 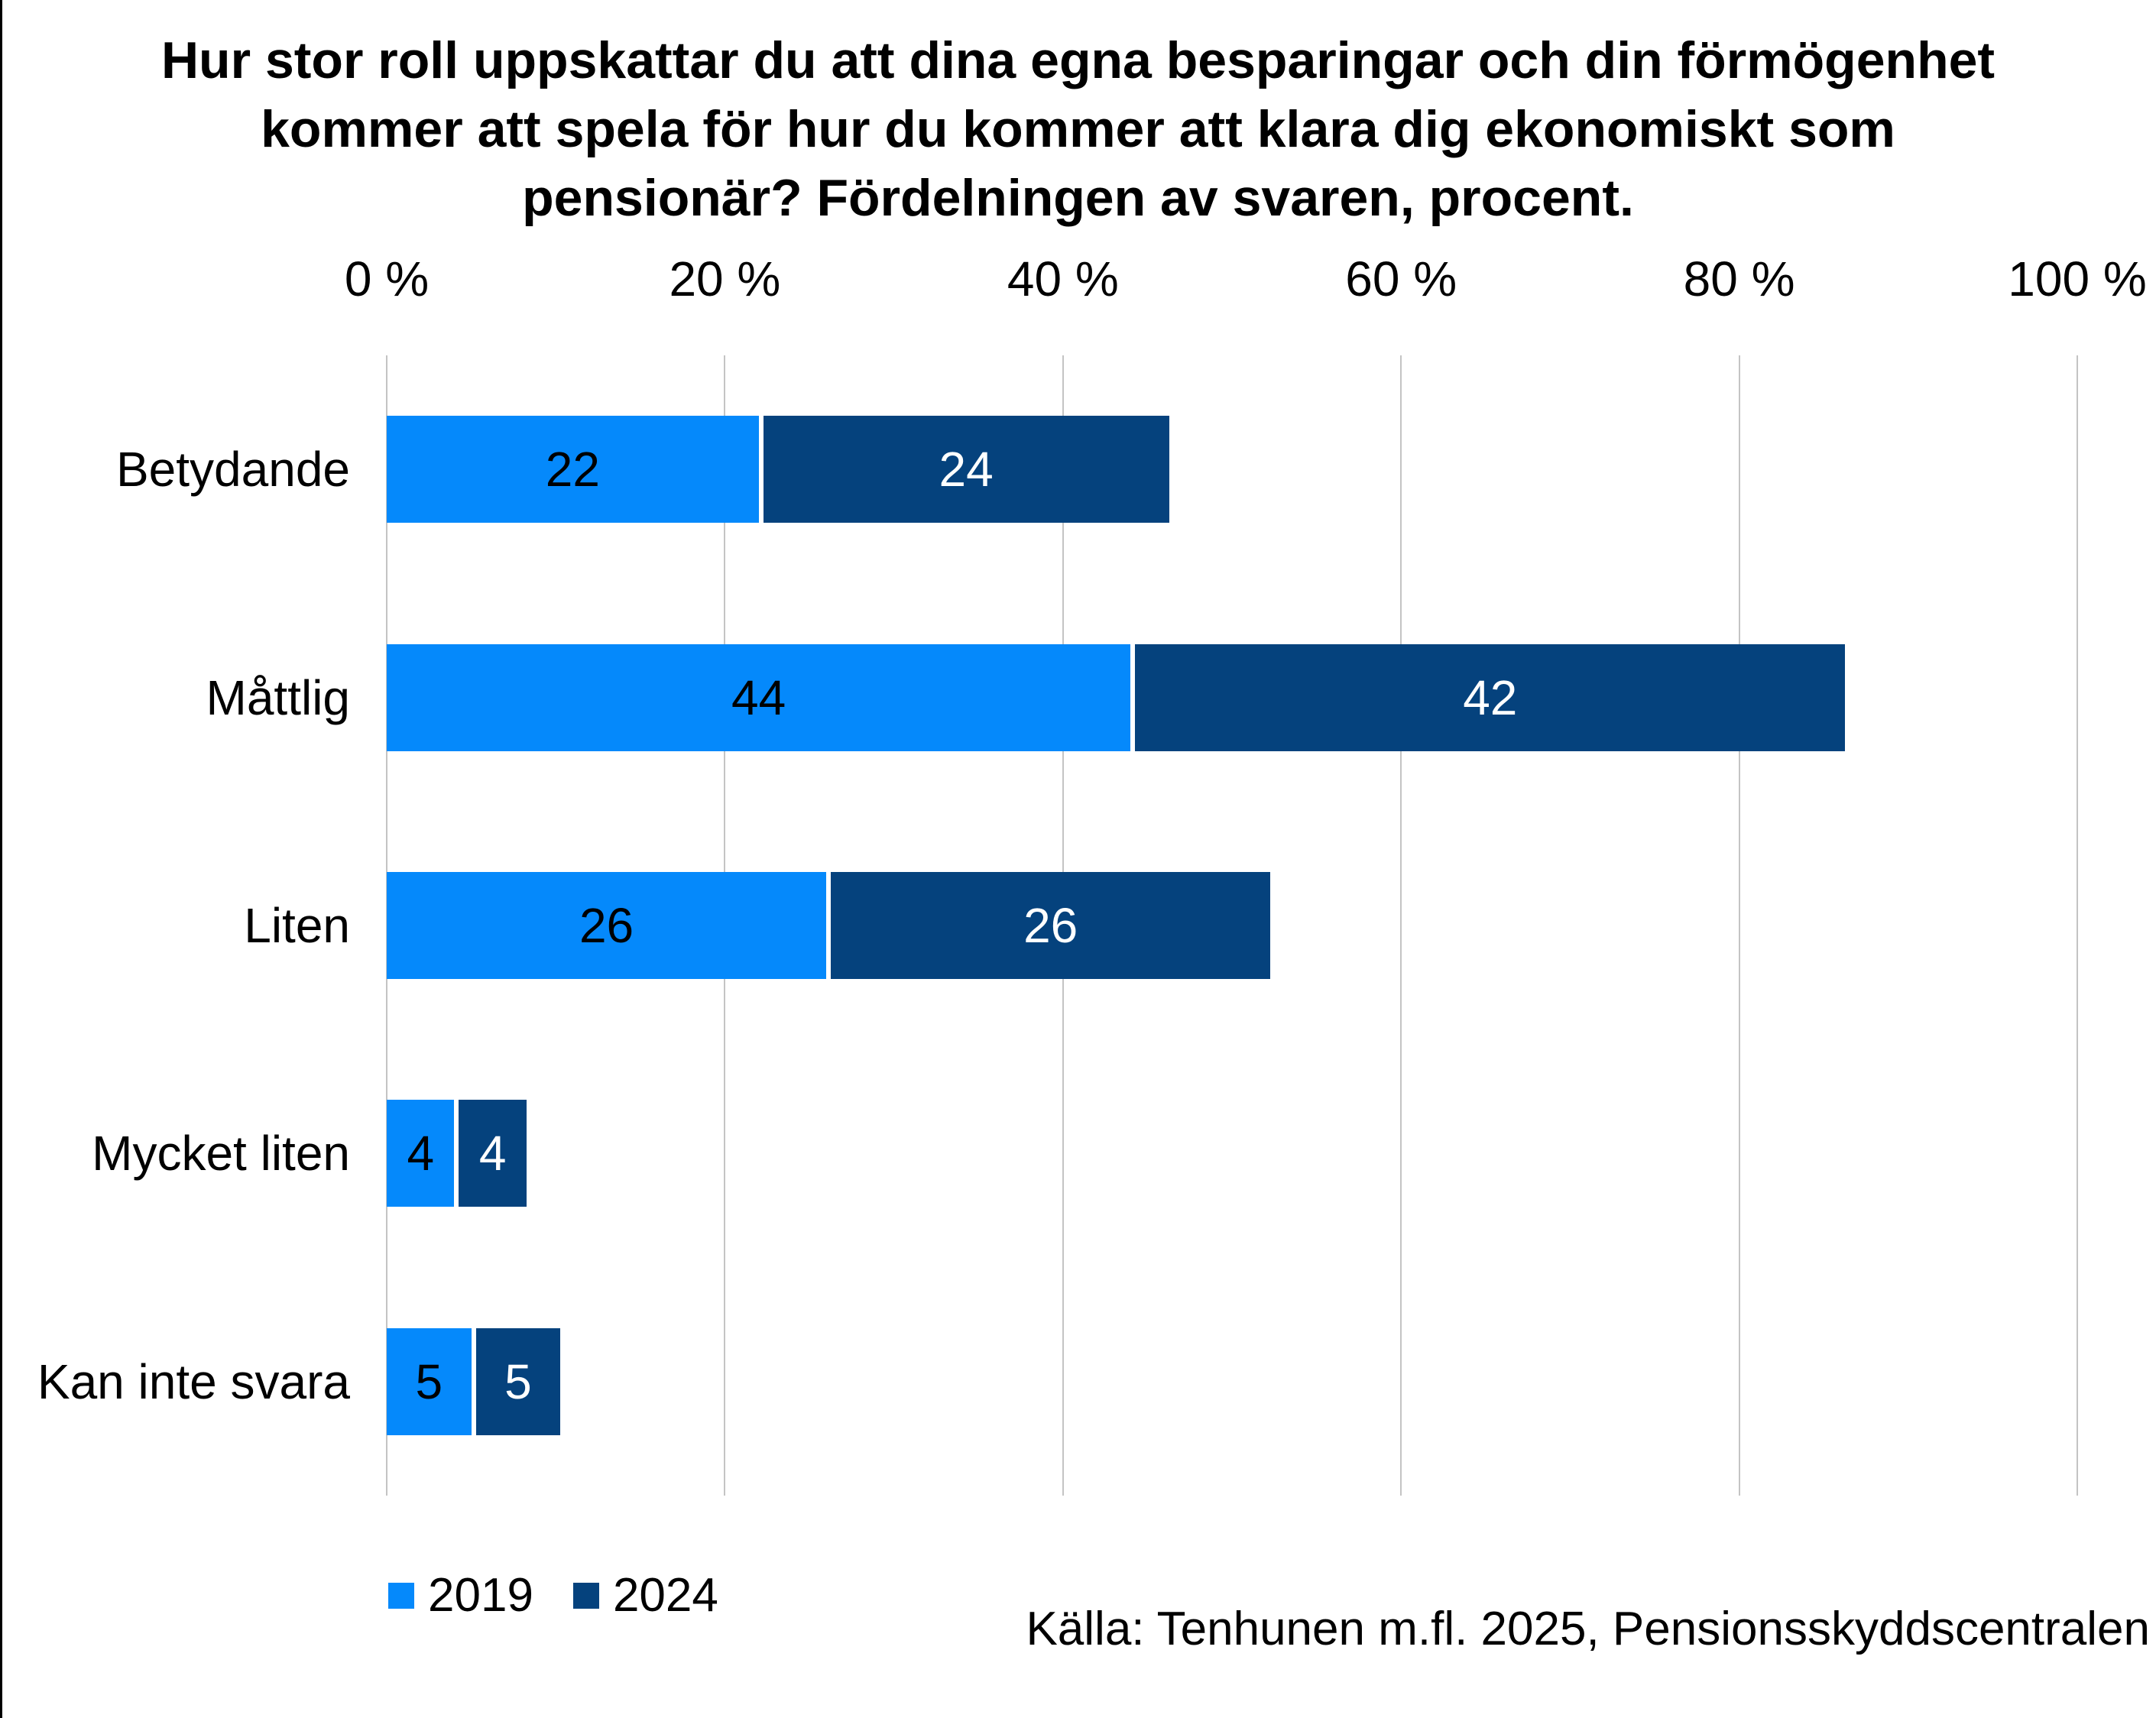 I want to click on bar-segment-2024: 26, so click(x=1051, y=925).